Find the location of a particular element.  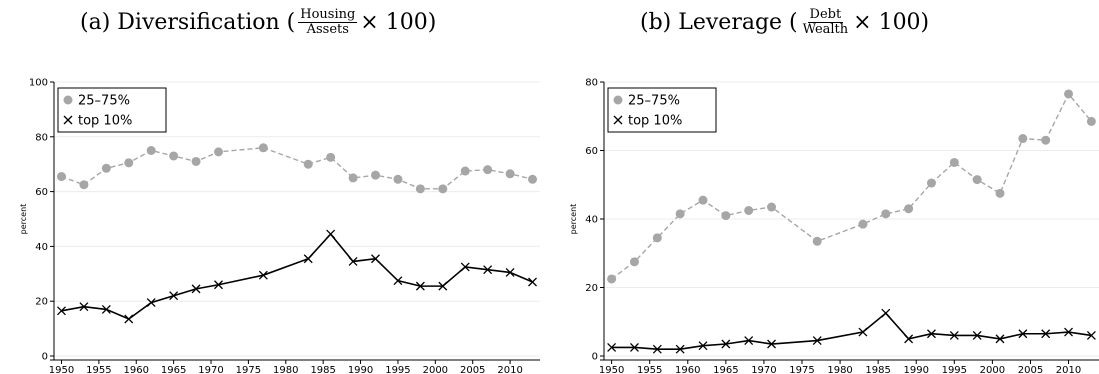

panel-b-x-tick-label: 2010 is located at coordinates (1068, 369).